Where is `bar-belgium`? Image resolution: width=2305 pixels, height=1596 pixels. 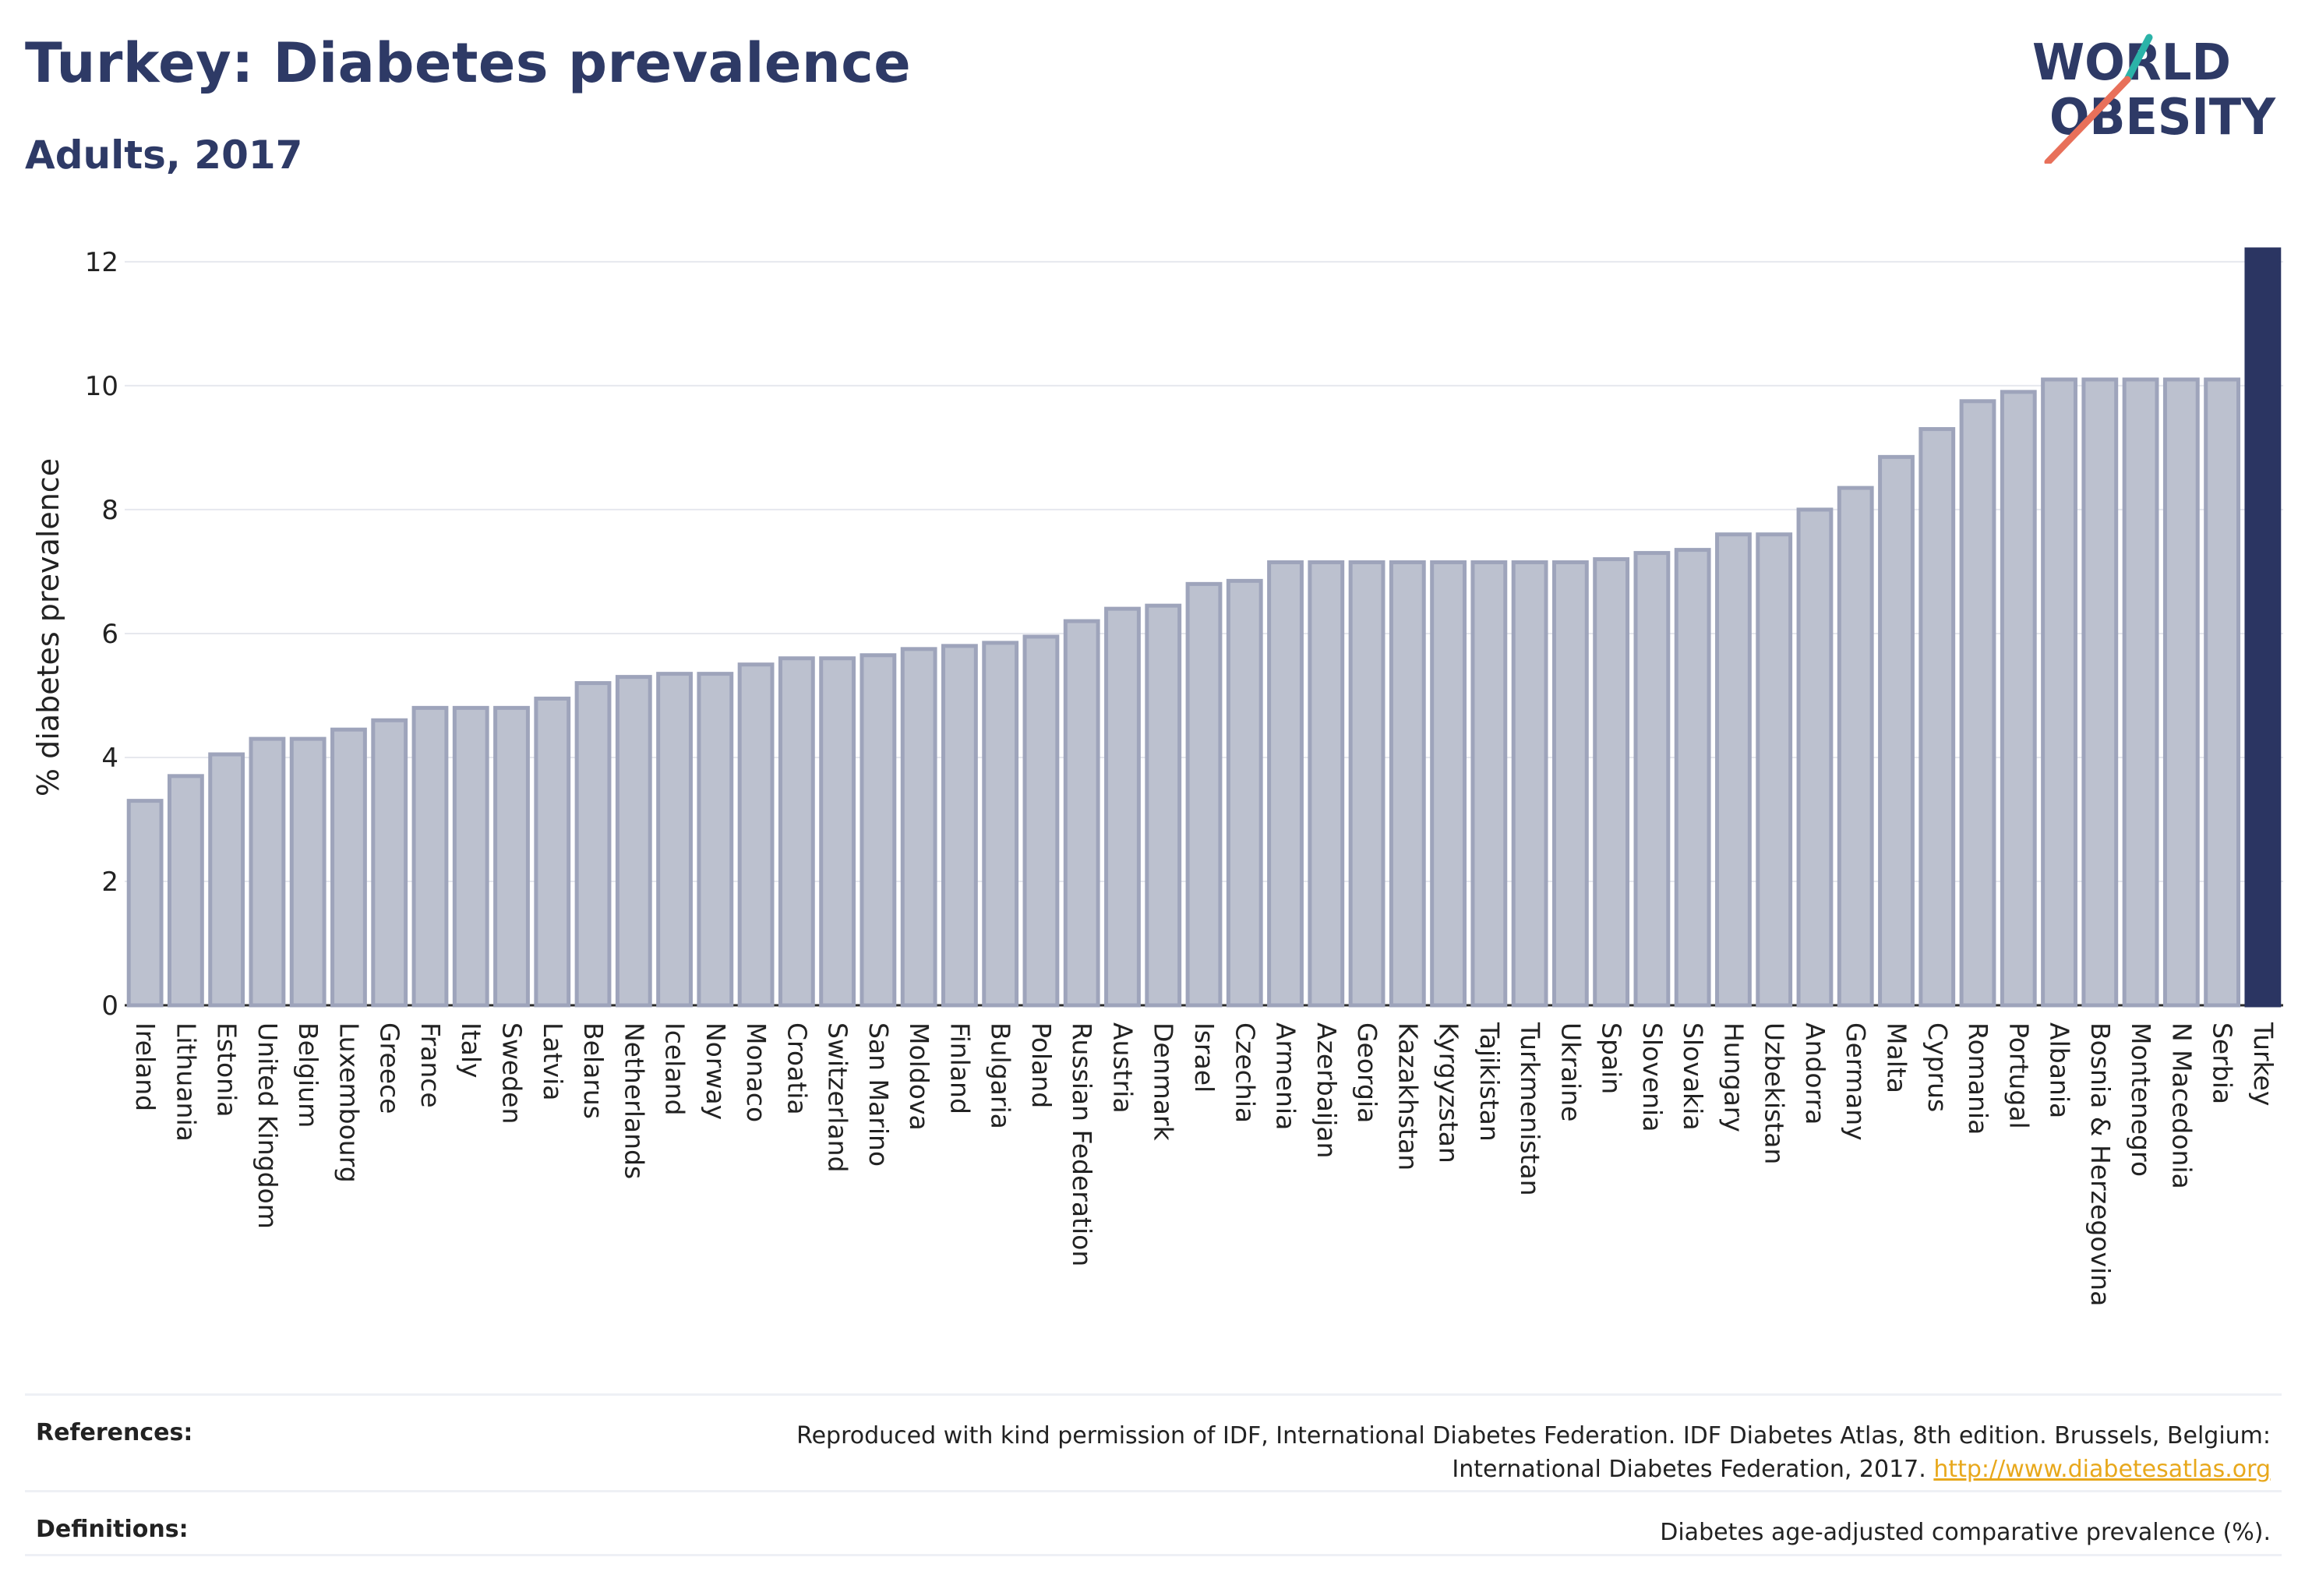 bar-belgium is located at coordinates (308, 872).